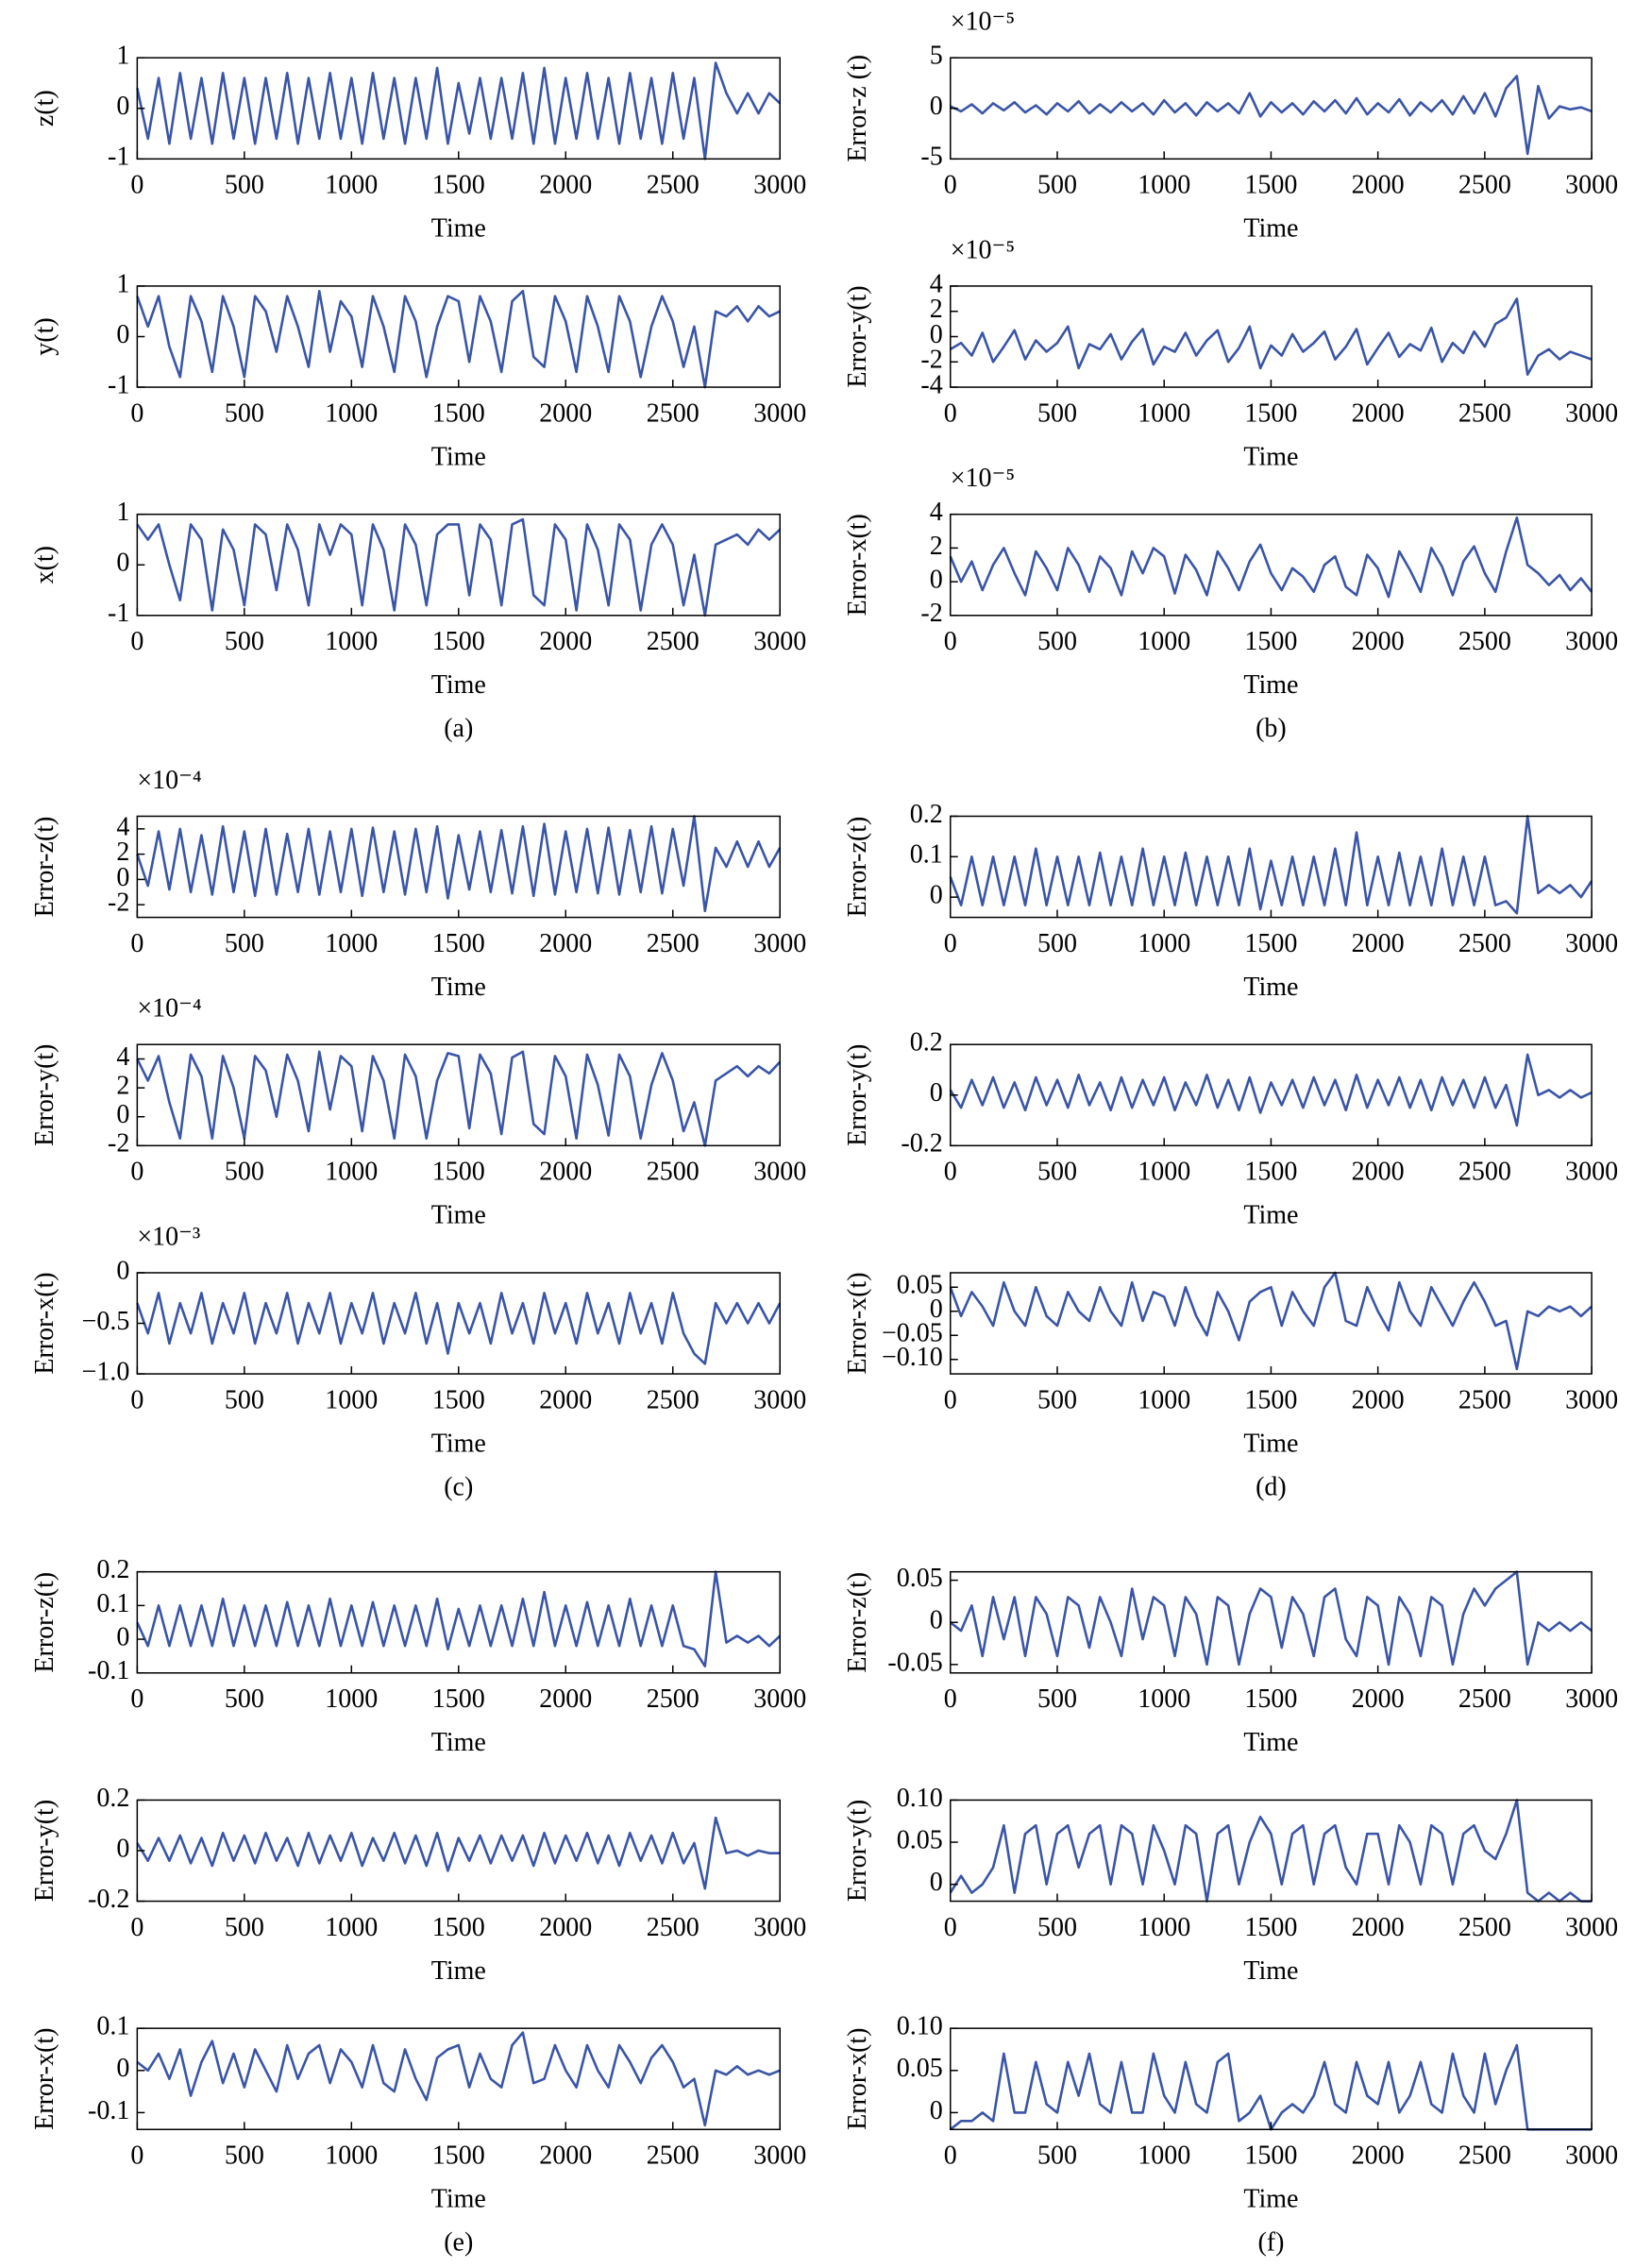 This screenshot has width=1635, height=2268. What do you see at coordinates (108, 1670) in the screenshot?
I see `y-tick-label: -0.1` at bounding box center [108, 1670].